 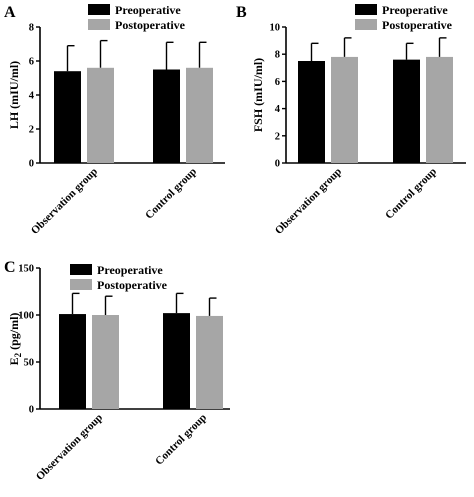 What do you see at coordinates (275, 28) in the screenshot?
I see `y-tick-label: 10` at bounding box center [275, 28].